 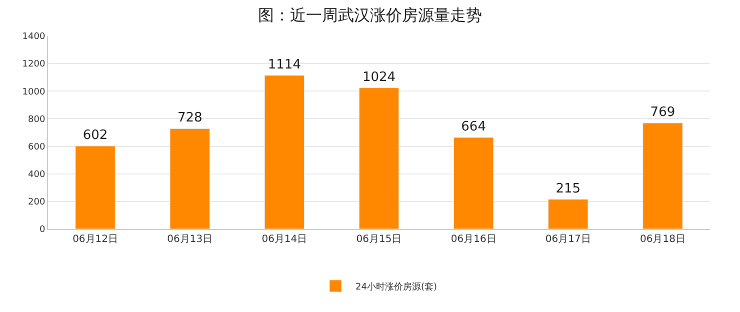 I want to click on x-tick-label: 06月15日, so click(x=379, y=239).